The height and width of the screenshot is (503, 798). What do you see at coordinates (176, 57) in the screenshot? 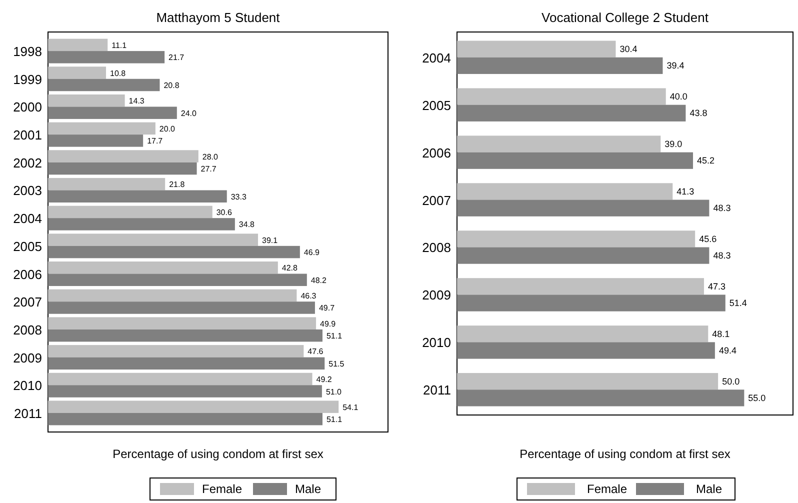
I see `data-label: 21.7` at bounding box center [176, 57].